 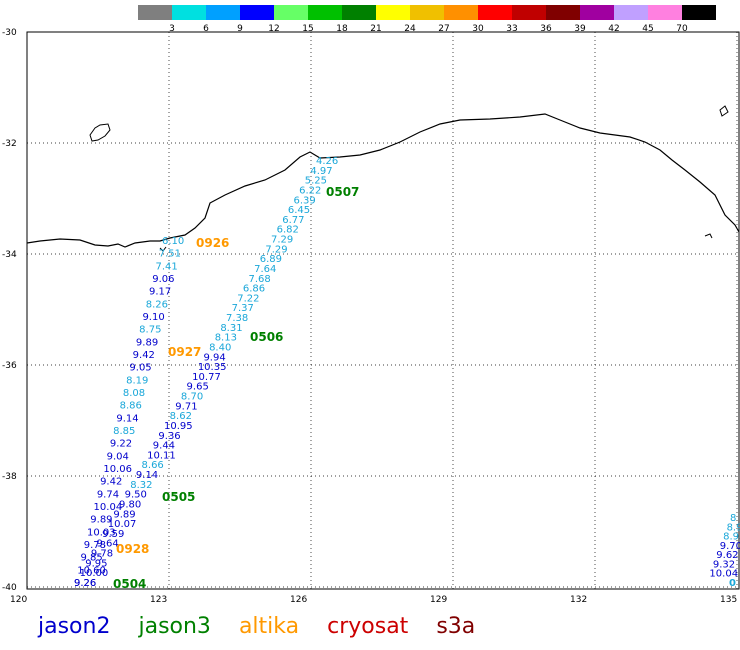 What do you see at coordinates (206, 377) in the screenshot?
I see `track-east-value: 10.77` at bounding box center [206, 377].